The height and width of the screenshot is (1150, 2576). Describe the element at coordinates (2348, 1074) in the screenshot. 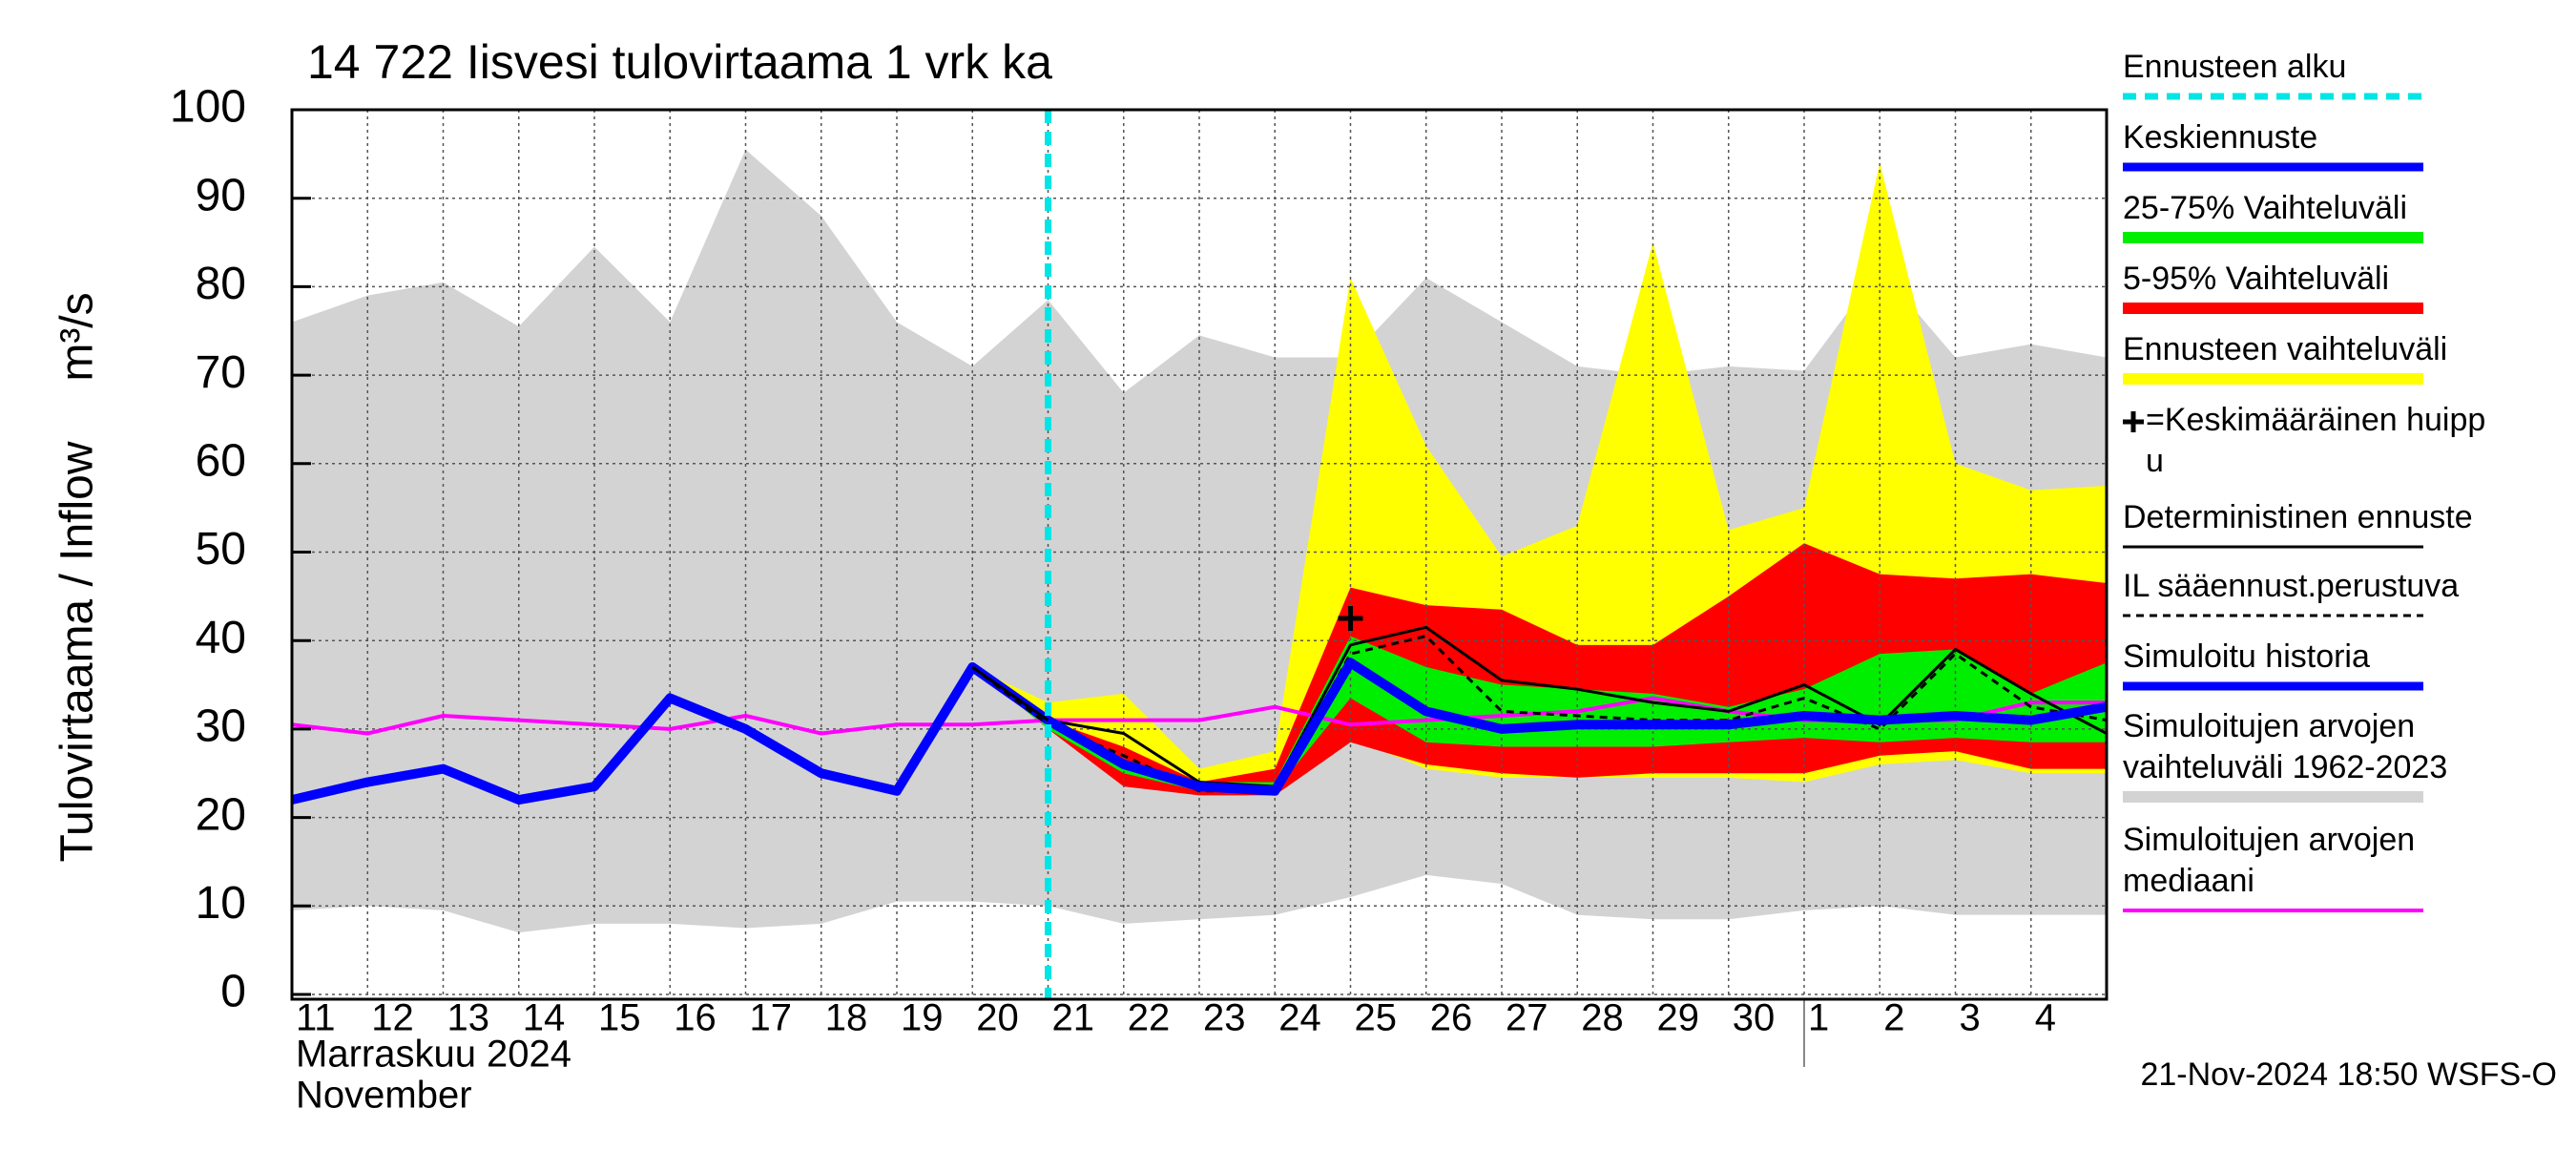

I see `footer: 21-Nov-2024 18:50 WSFS-O` at that location.